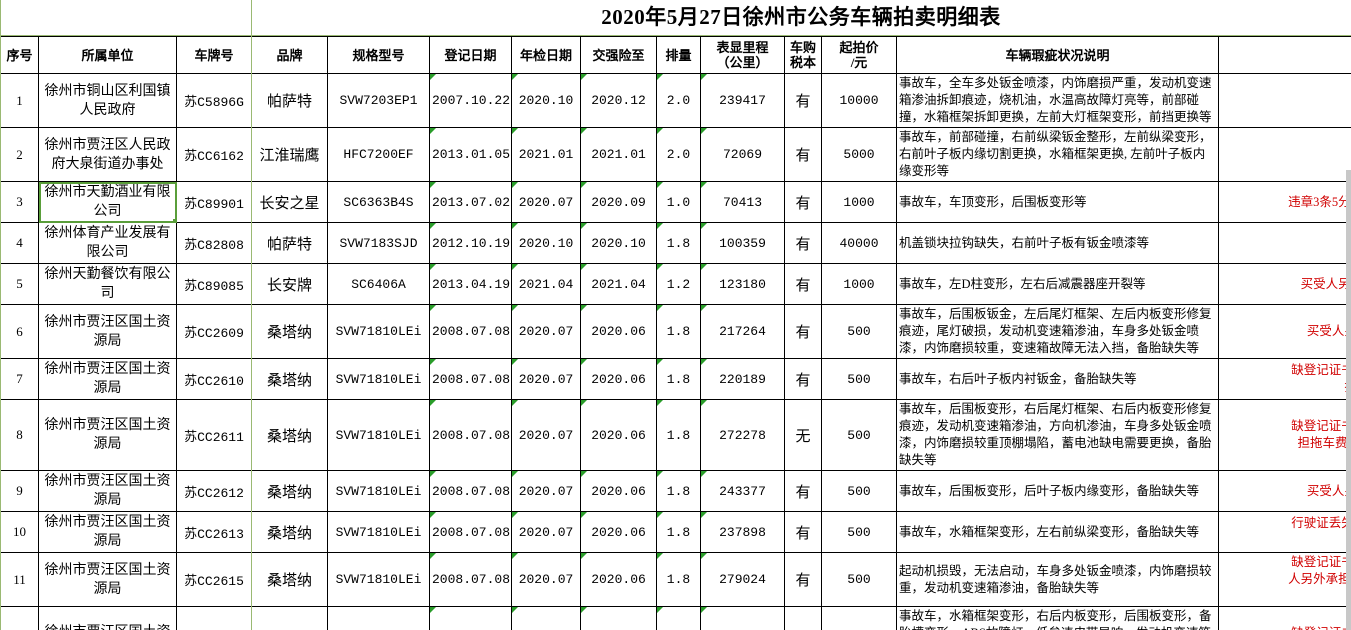  Describe the element at coordinates (19, 435) in the screenshot. I see `cell-index: 8` at that location.